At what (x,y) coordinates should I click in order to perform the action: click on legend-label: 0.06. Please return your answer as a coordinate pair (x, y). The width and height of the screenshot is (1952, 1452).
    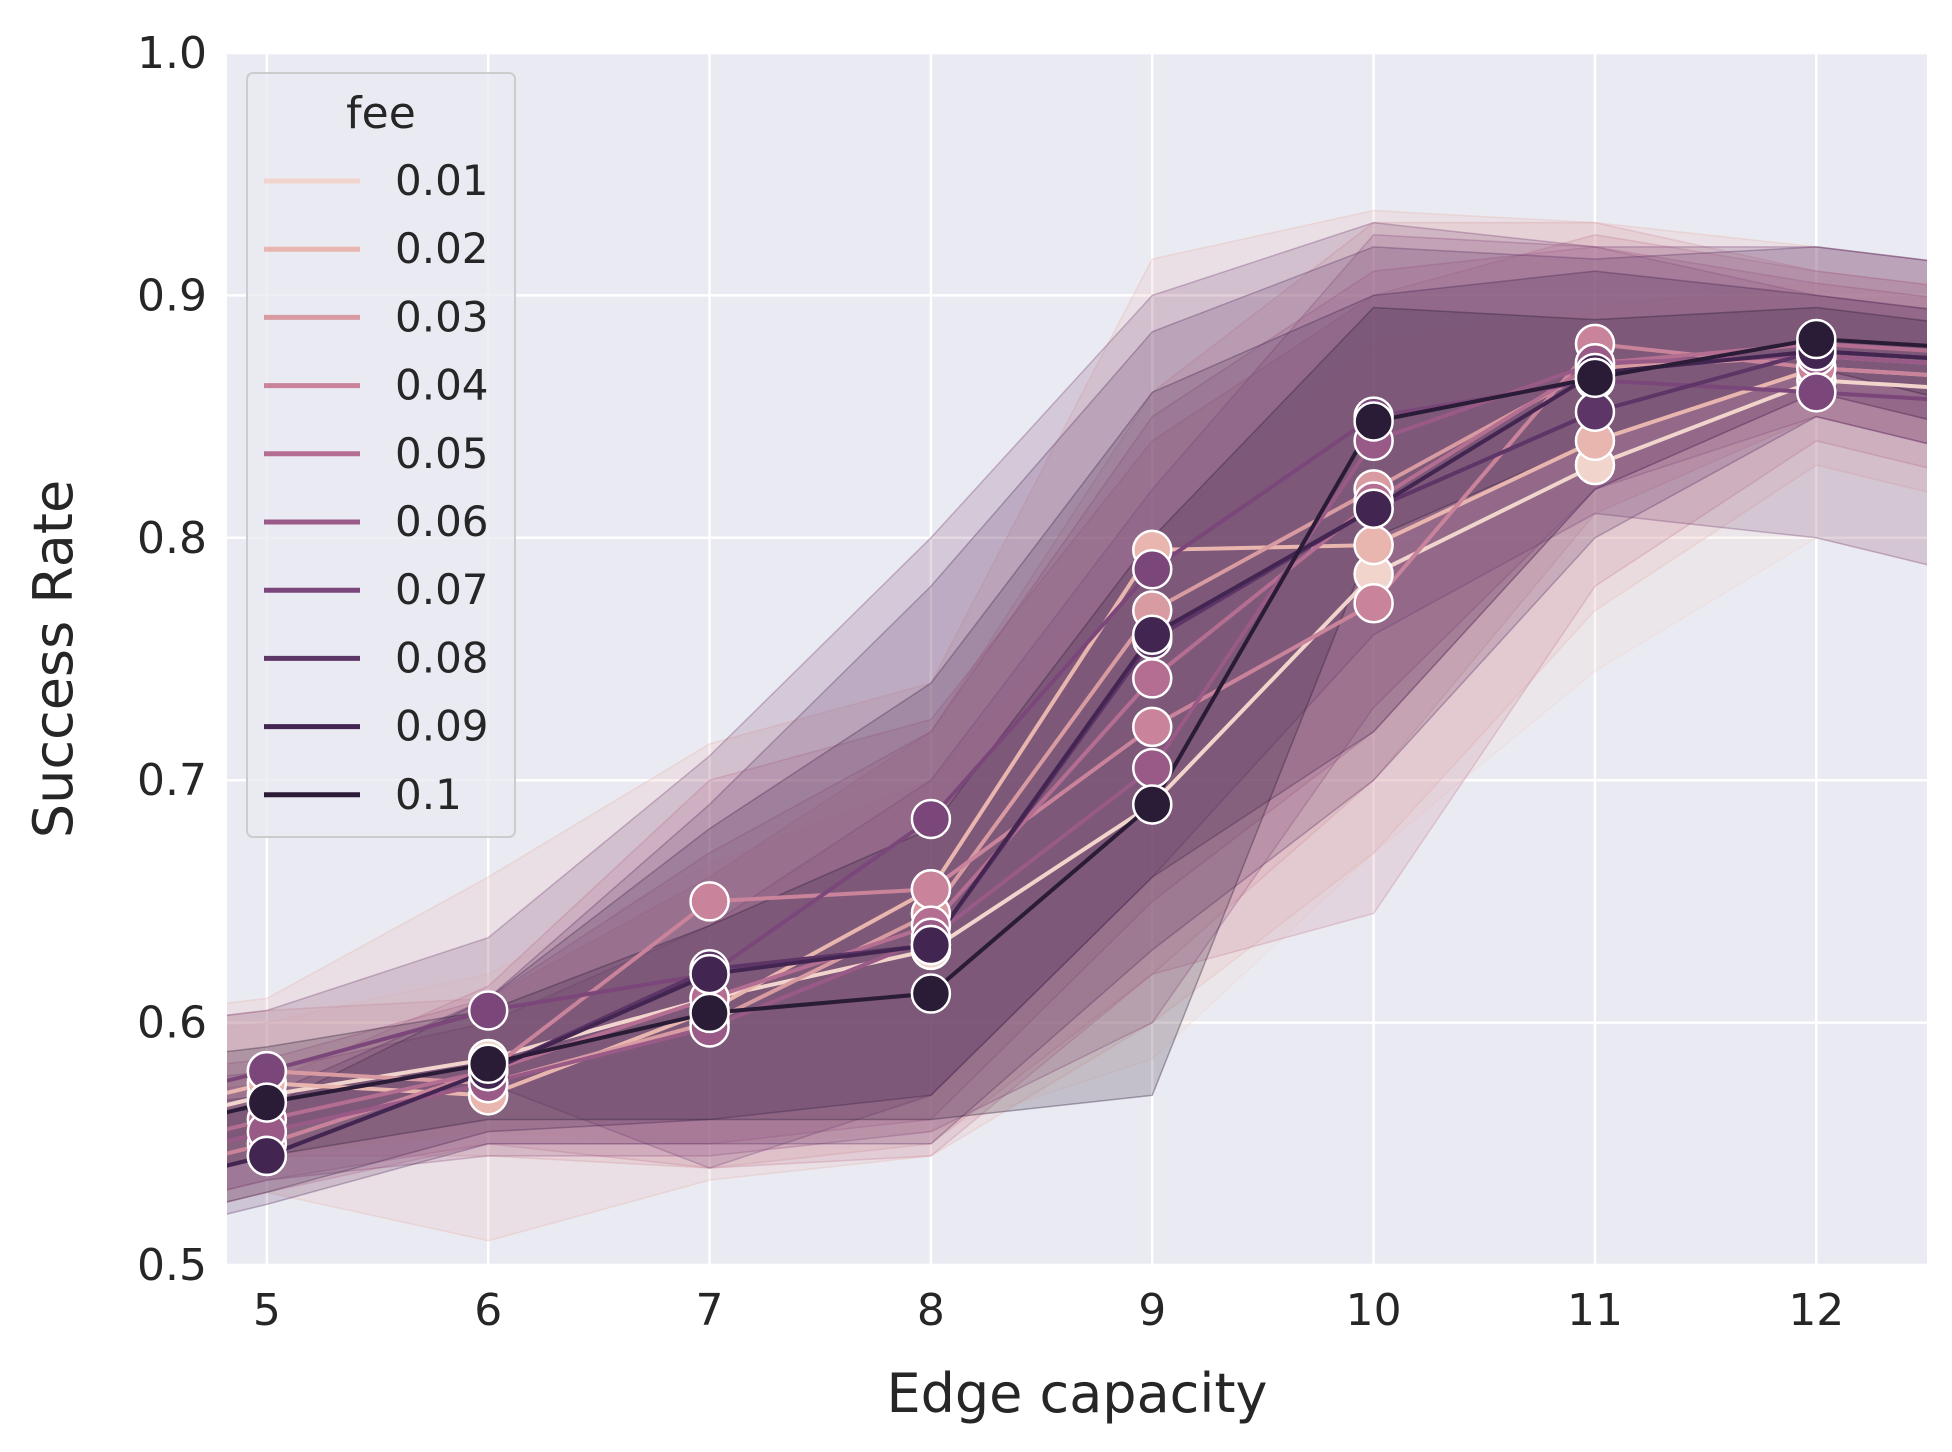
    Looking at the image, I should click on (442, 521).